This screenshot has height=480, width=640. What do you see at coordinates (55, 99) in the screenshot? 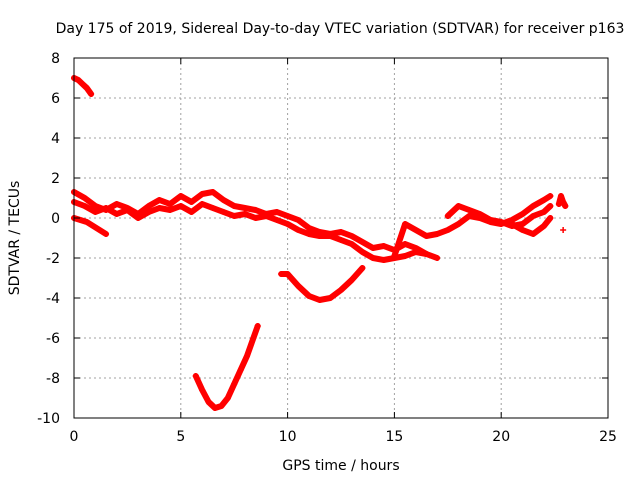
I see `y-tick-label: 6` at bounding box center [55, 99].